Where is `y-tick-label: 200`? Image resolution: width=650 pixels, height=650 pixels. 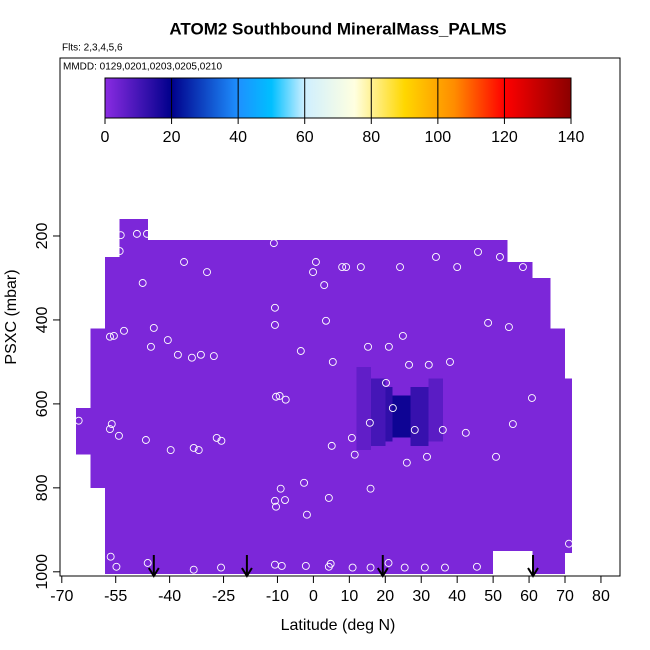
y-tick-label: 200 is located at coordinates (42, 236).